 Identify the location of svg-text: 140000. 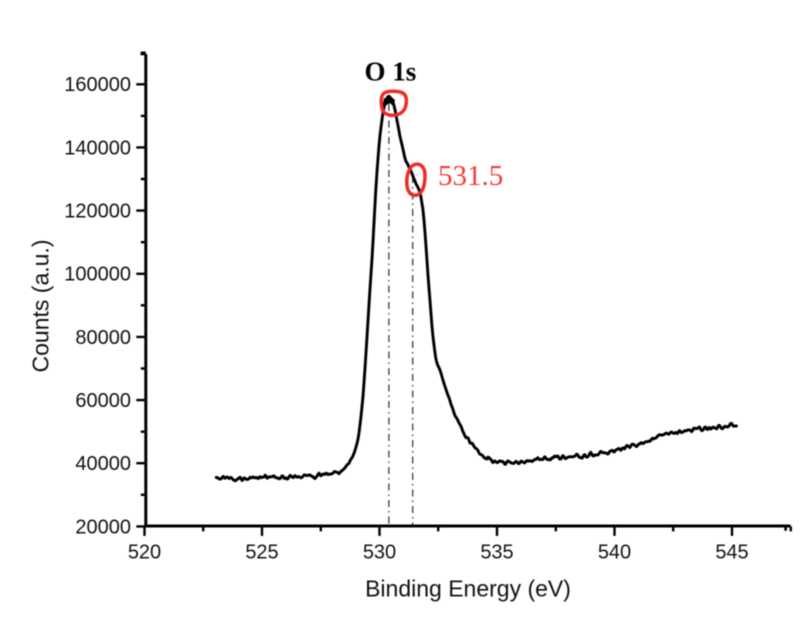
(97, 148).